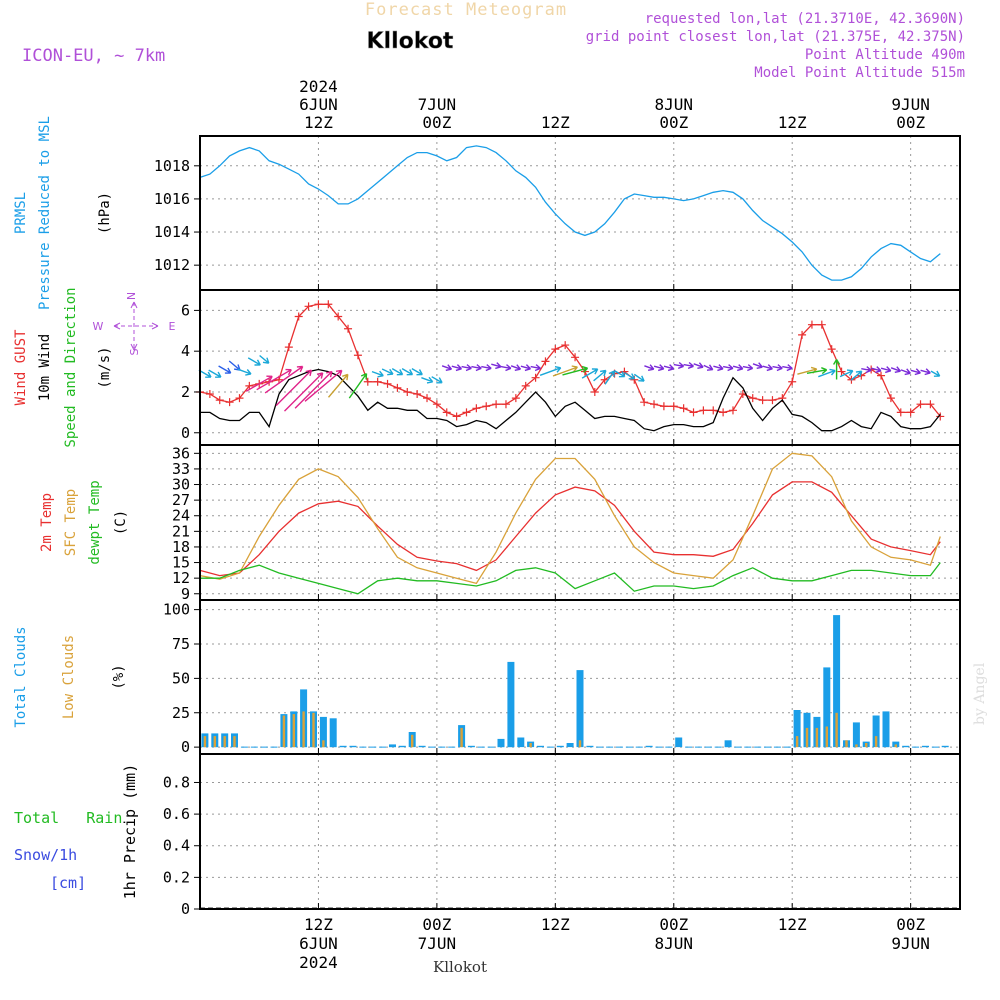 This screenshot has height=1000, width=1000. Describe the element at coordinates (45, 213) in the screenshot. I see `panel-label-pressure: Pressure Reduced to MSL` at that location.